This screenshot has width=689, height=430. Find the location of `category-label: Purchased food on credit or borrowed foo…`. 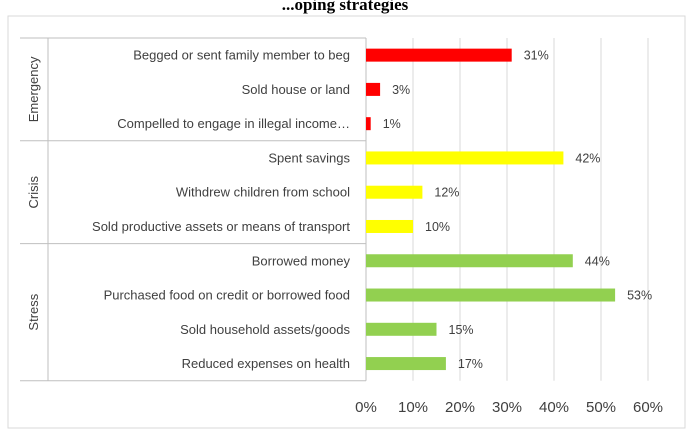

category-label: Purchased food on credit or borrowed foo… is located at coordinates (227, 295).